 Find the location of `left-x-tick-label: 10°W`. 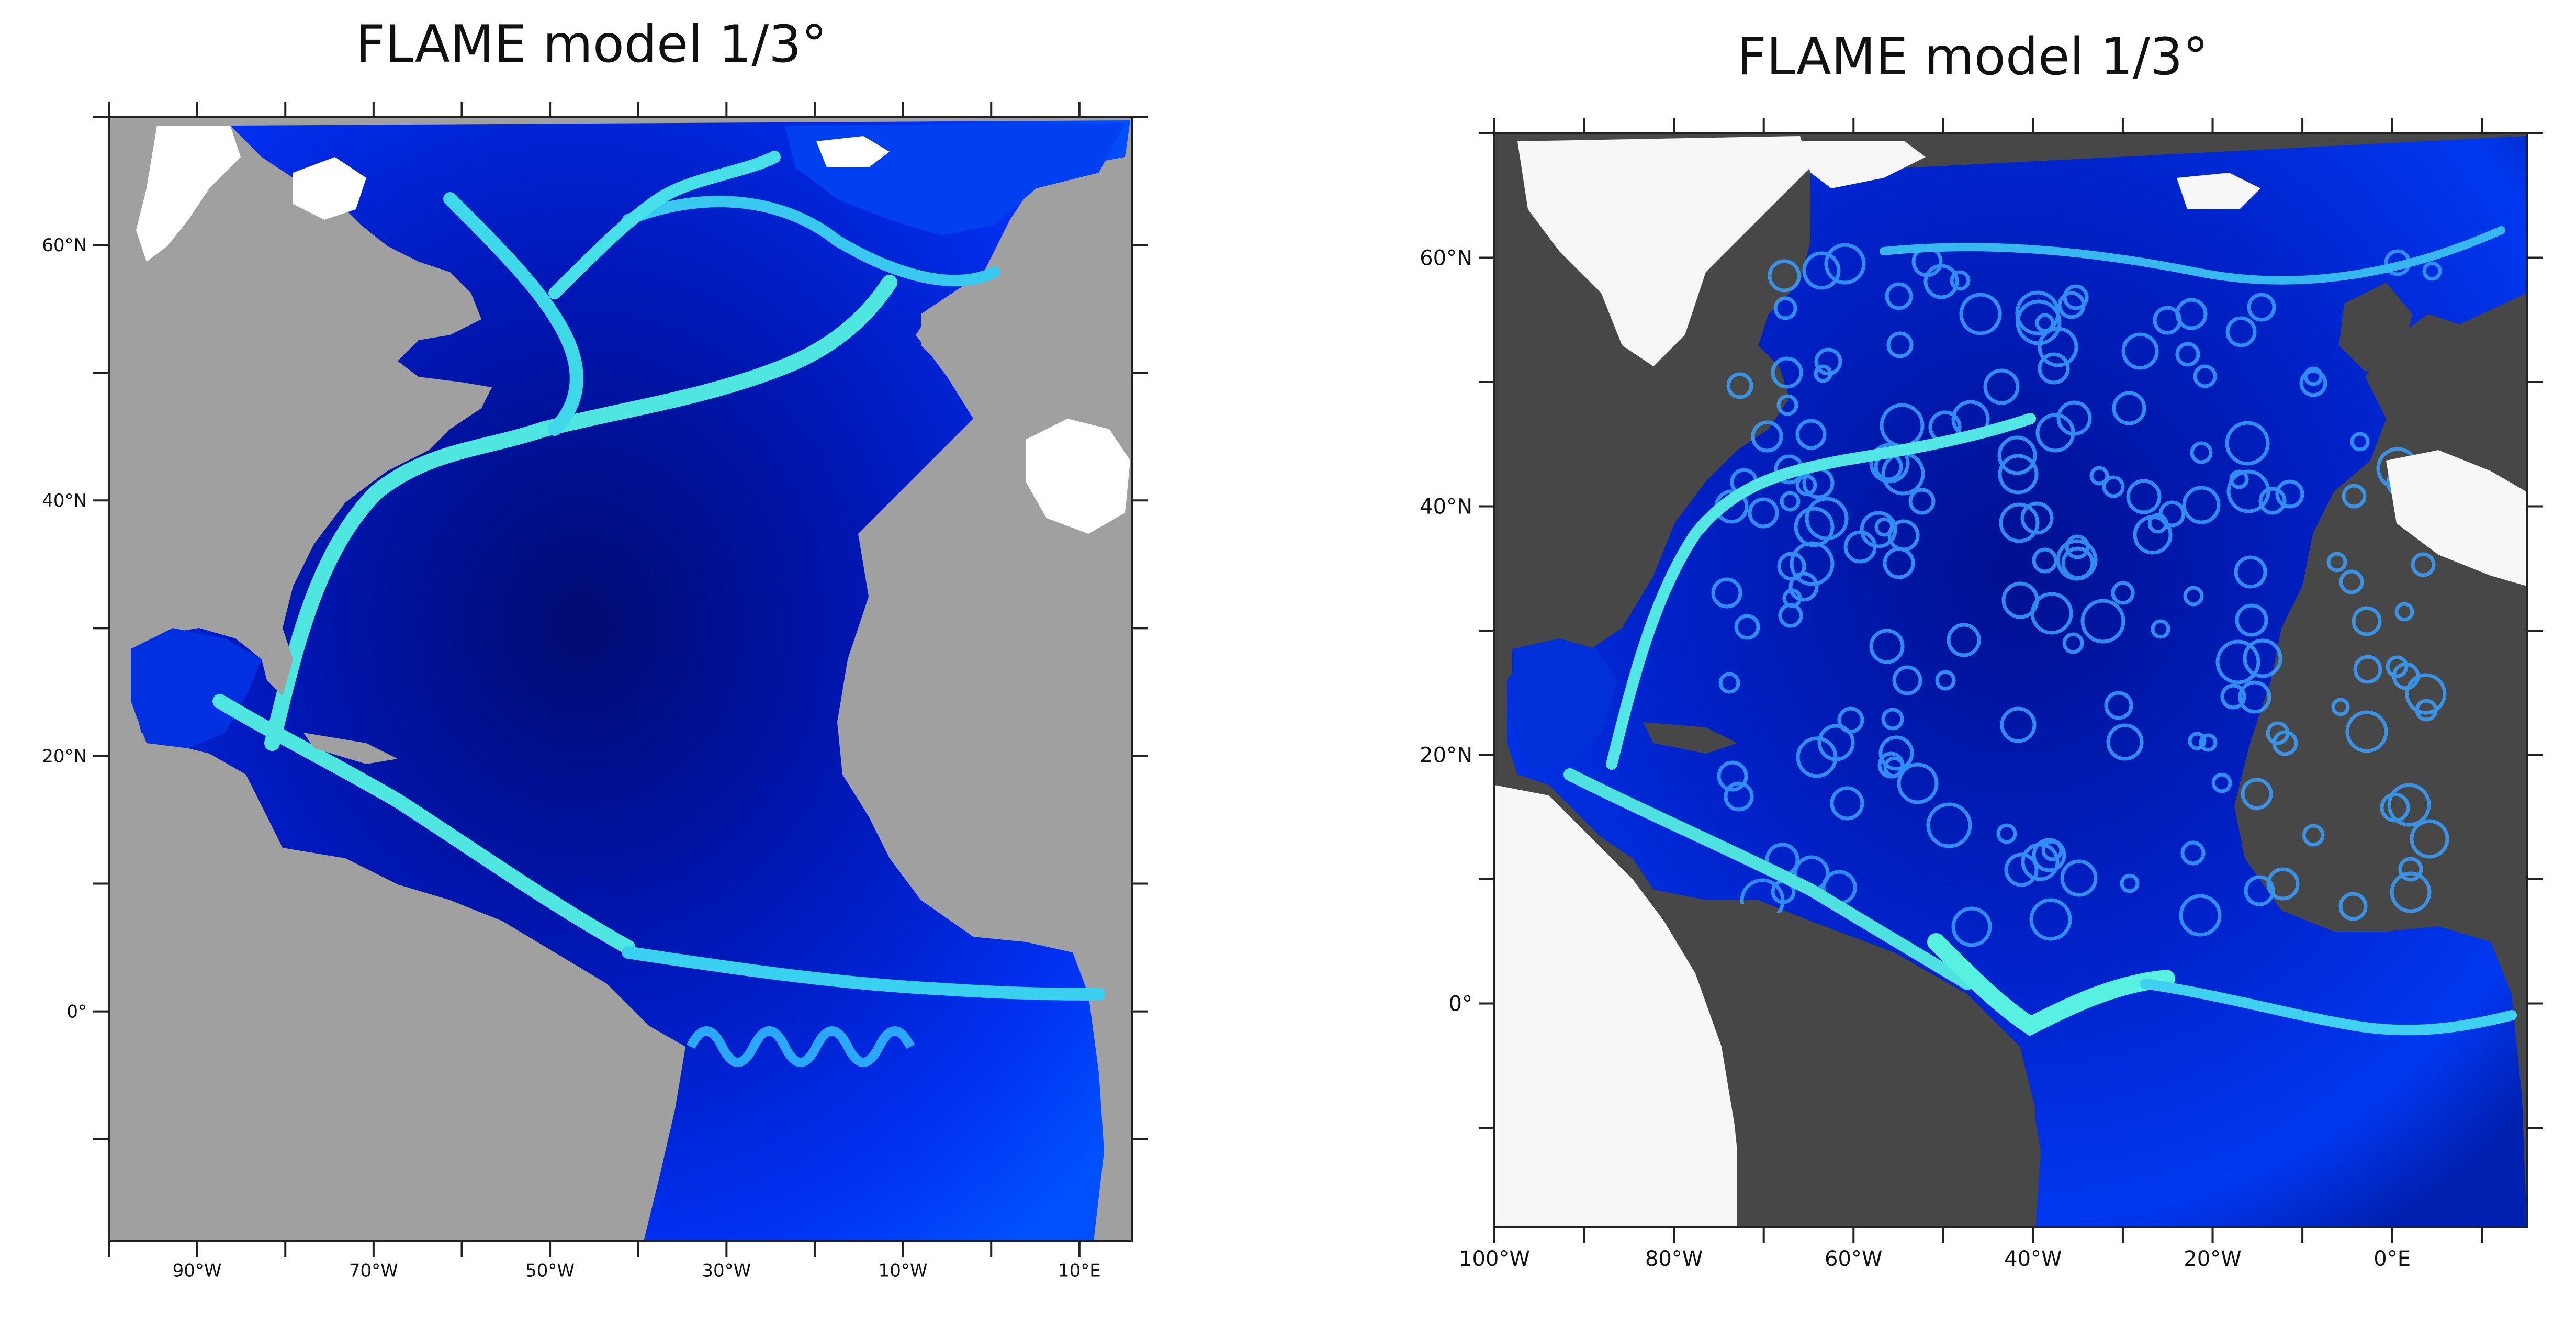

left-x-tick-label: 10°W is located at coordinates (903, 1270).